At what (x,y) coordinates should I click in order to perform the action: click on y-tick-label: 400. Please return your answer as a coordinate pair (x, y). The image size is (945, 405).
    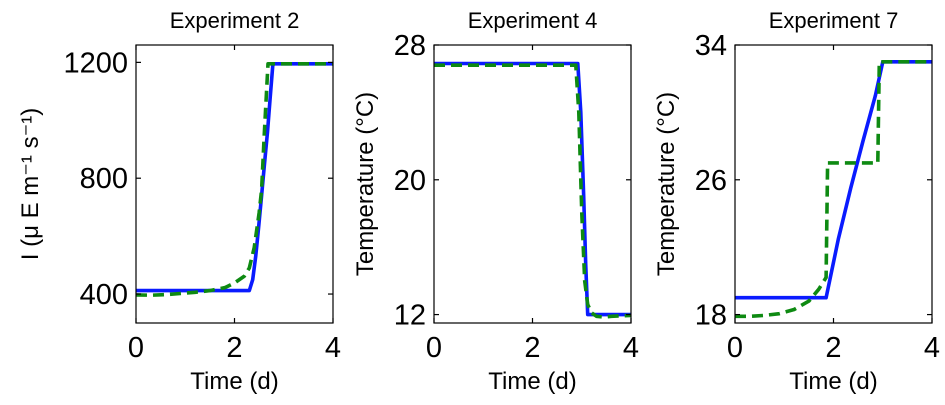
    Looking at the image, I should click on (104, 295).